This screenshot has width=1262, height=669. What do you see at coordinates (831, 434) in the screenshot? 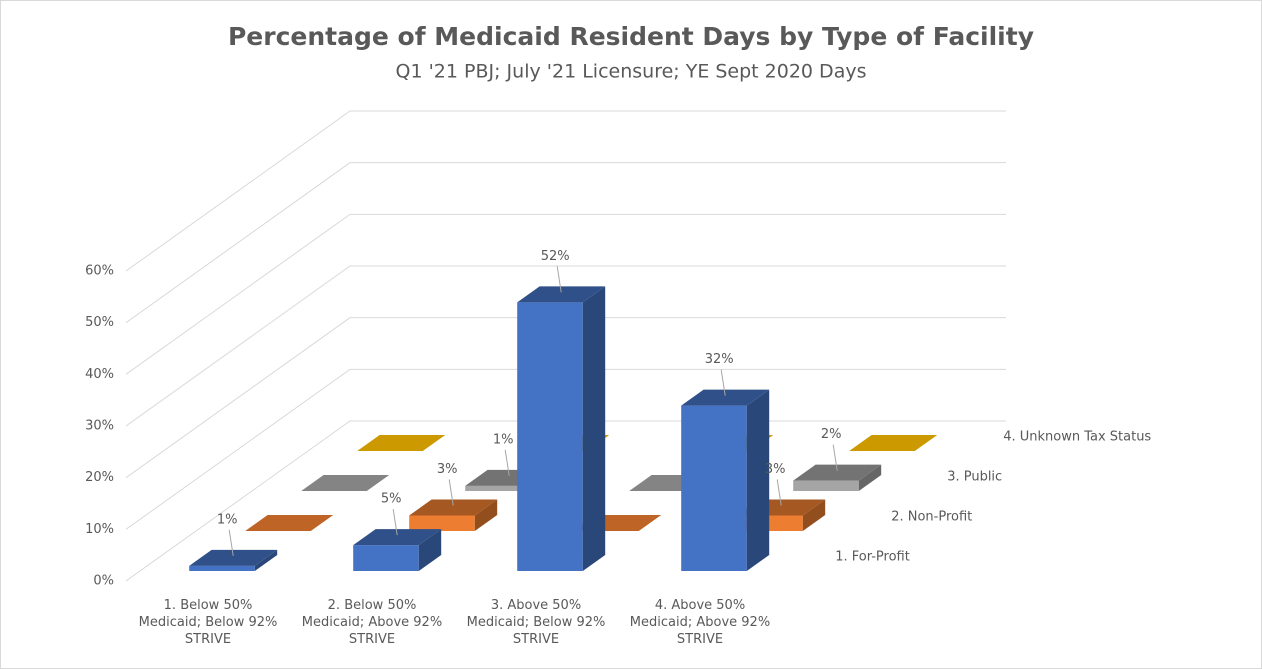
I see `value-label: 2%` at bounding box center [831, 434].